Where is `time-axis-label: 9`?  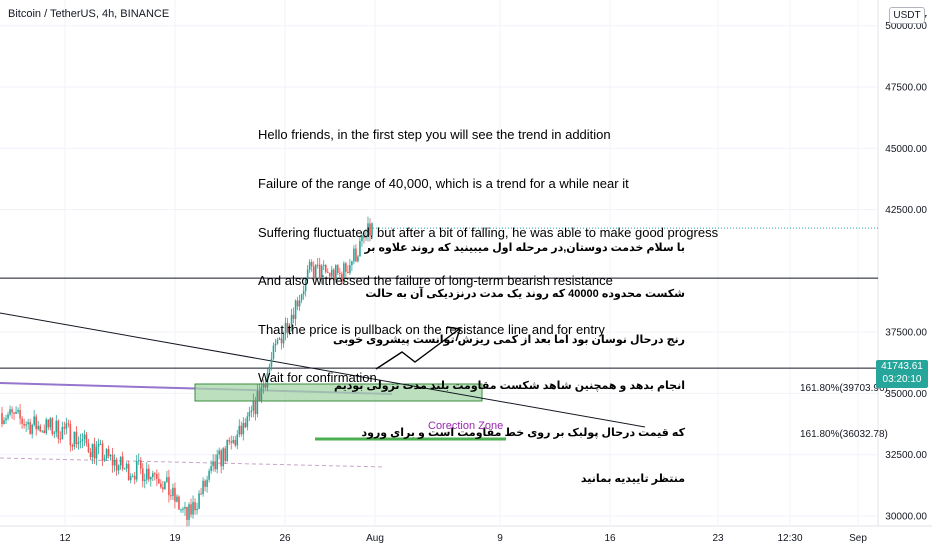
time-axis-label: 9 is located at coordinates (500, 538).